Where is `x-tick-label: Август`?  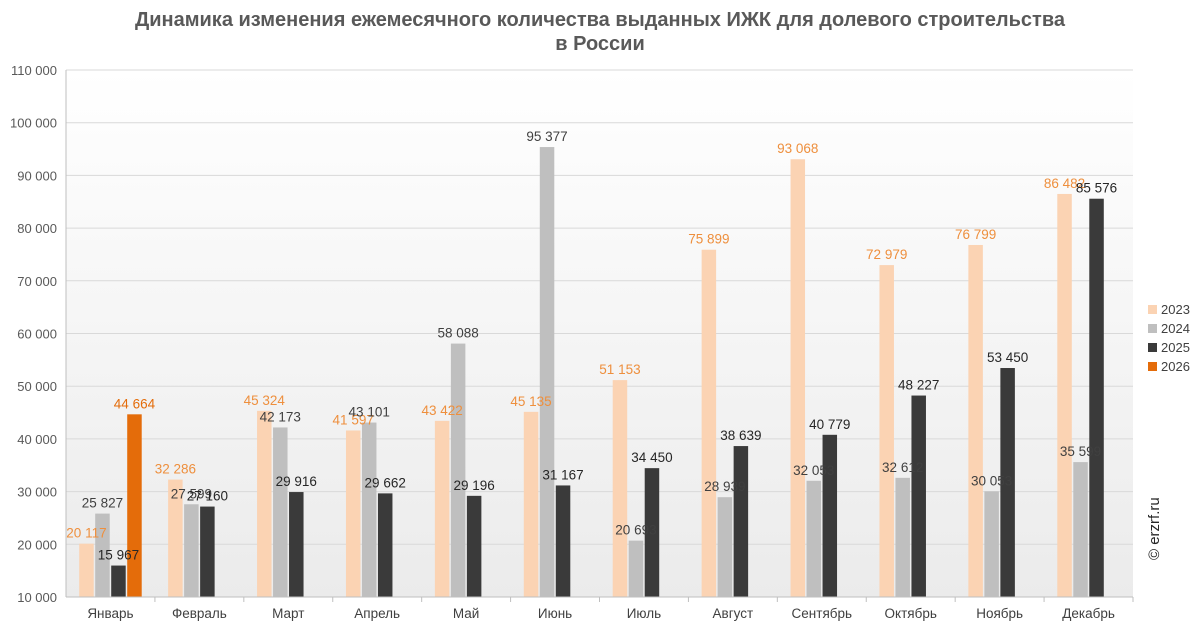
x-tick-label: Август is located at coordinates (733, 613).